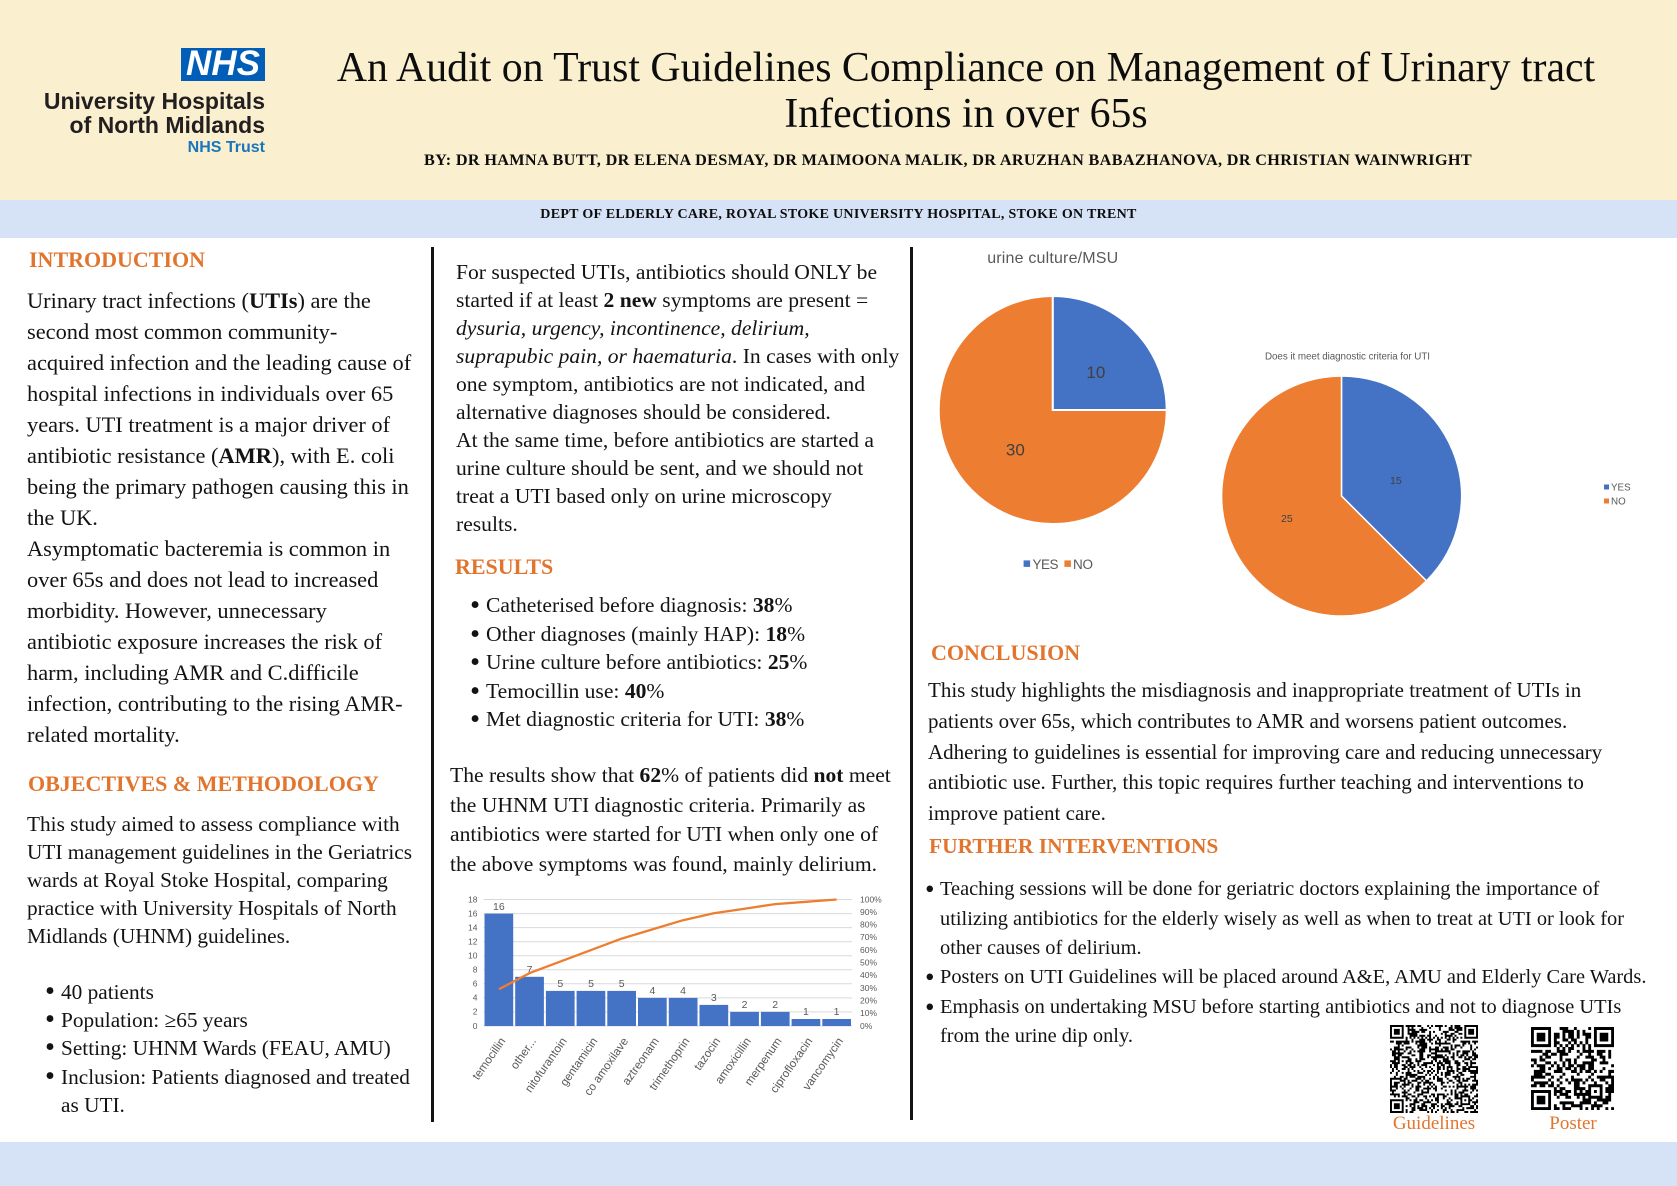  What do you see at coordinates (1347, 357) in the screenshot?
I see `svg-text:Does it meet diagnostic criter: Does it meet diagnostic criteria for UTI` at bounding box center [1347, 357].